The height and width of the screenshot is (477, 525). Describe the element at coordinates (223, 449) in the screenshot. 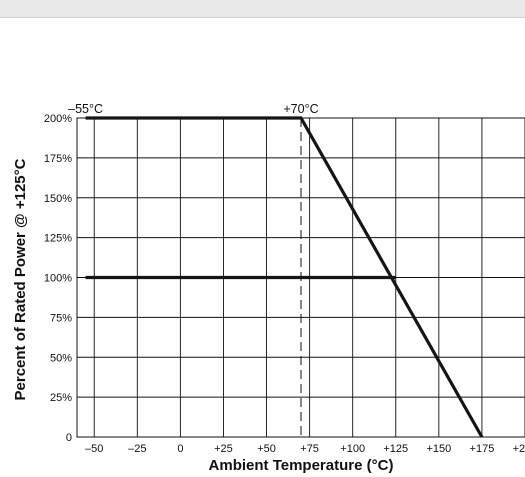

I see `x-tick-label: +25` at that location.